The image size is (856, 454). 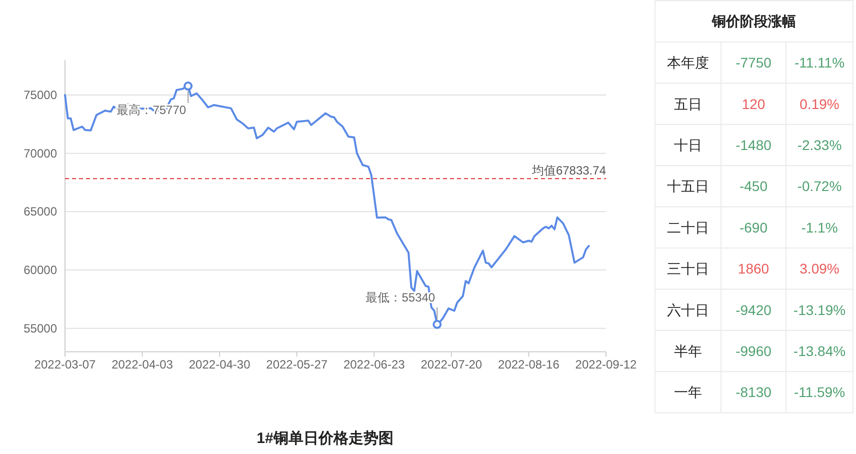 I want to click on data-label: -2.33%, so click(x=819, y=145).